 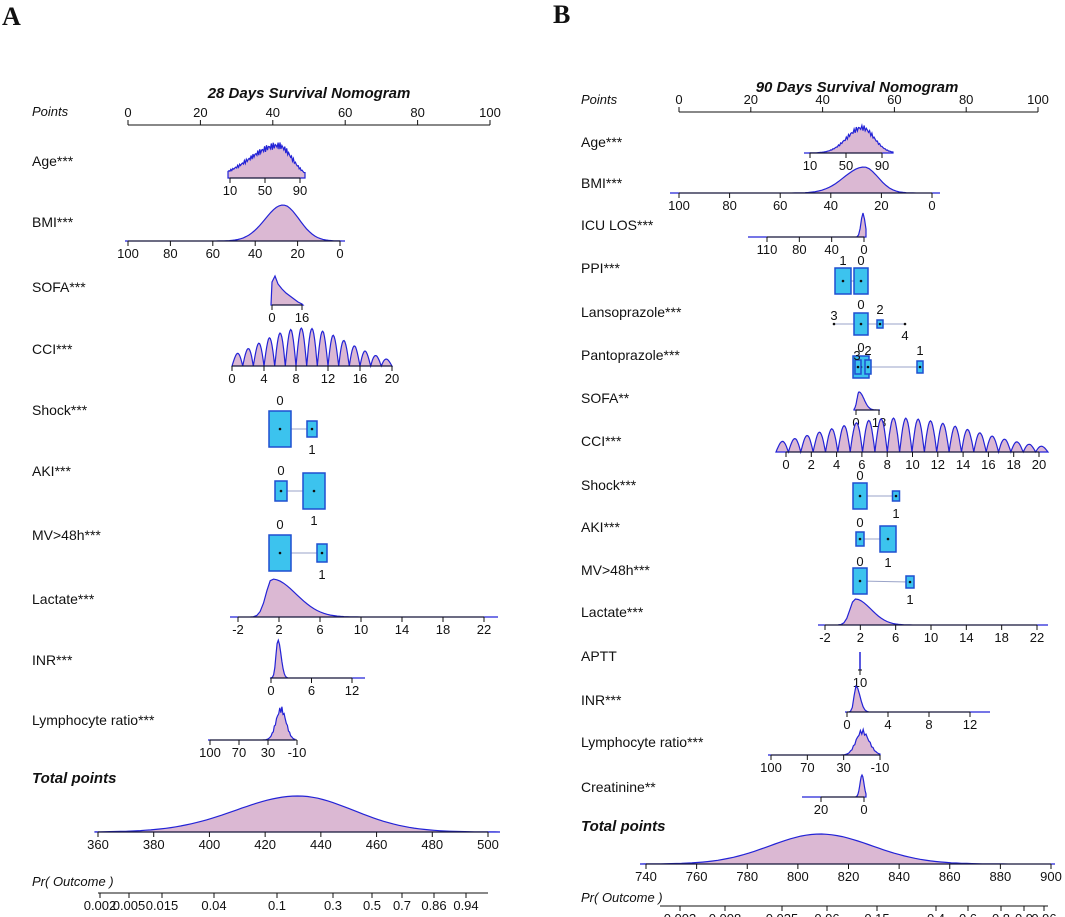 I want to click on points-tick-label: 20, so click(x=200, y=112).